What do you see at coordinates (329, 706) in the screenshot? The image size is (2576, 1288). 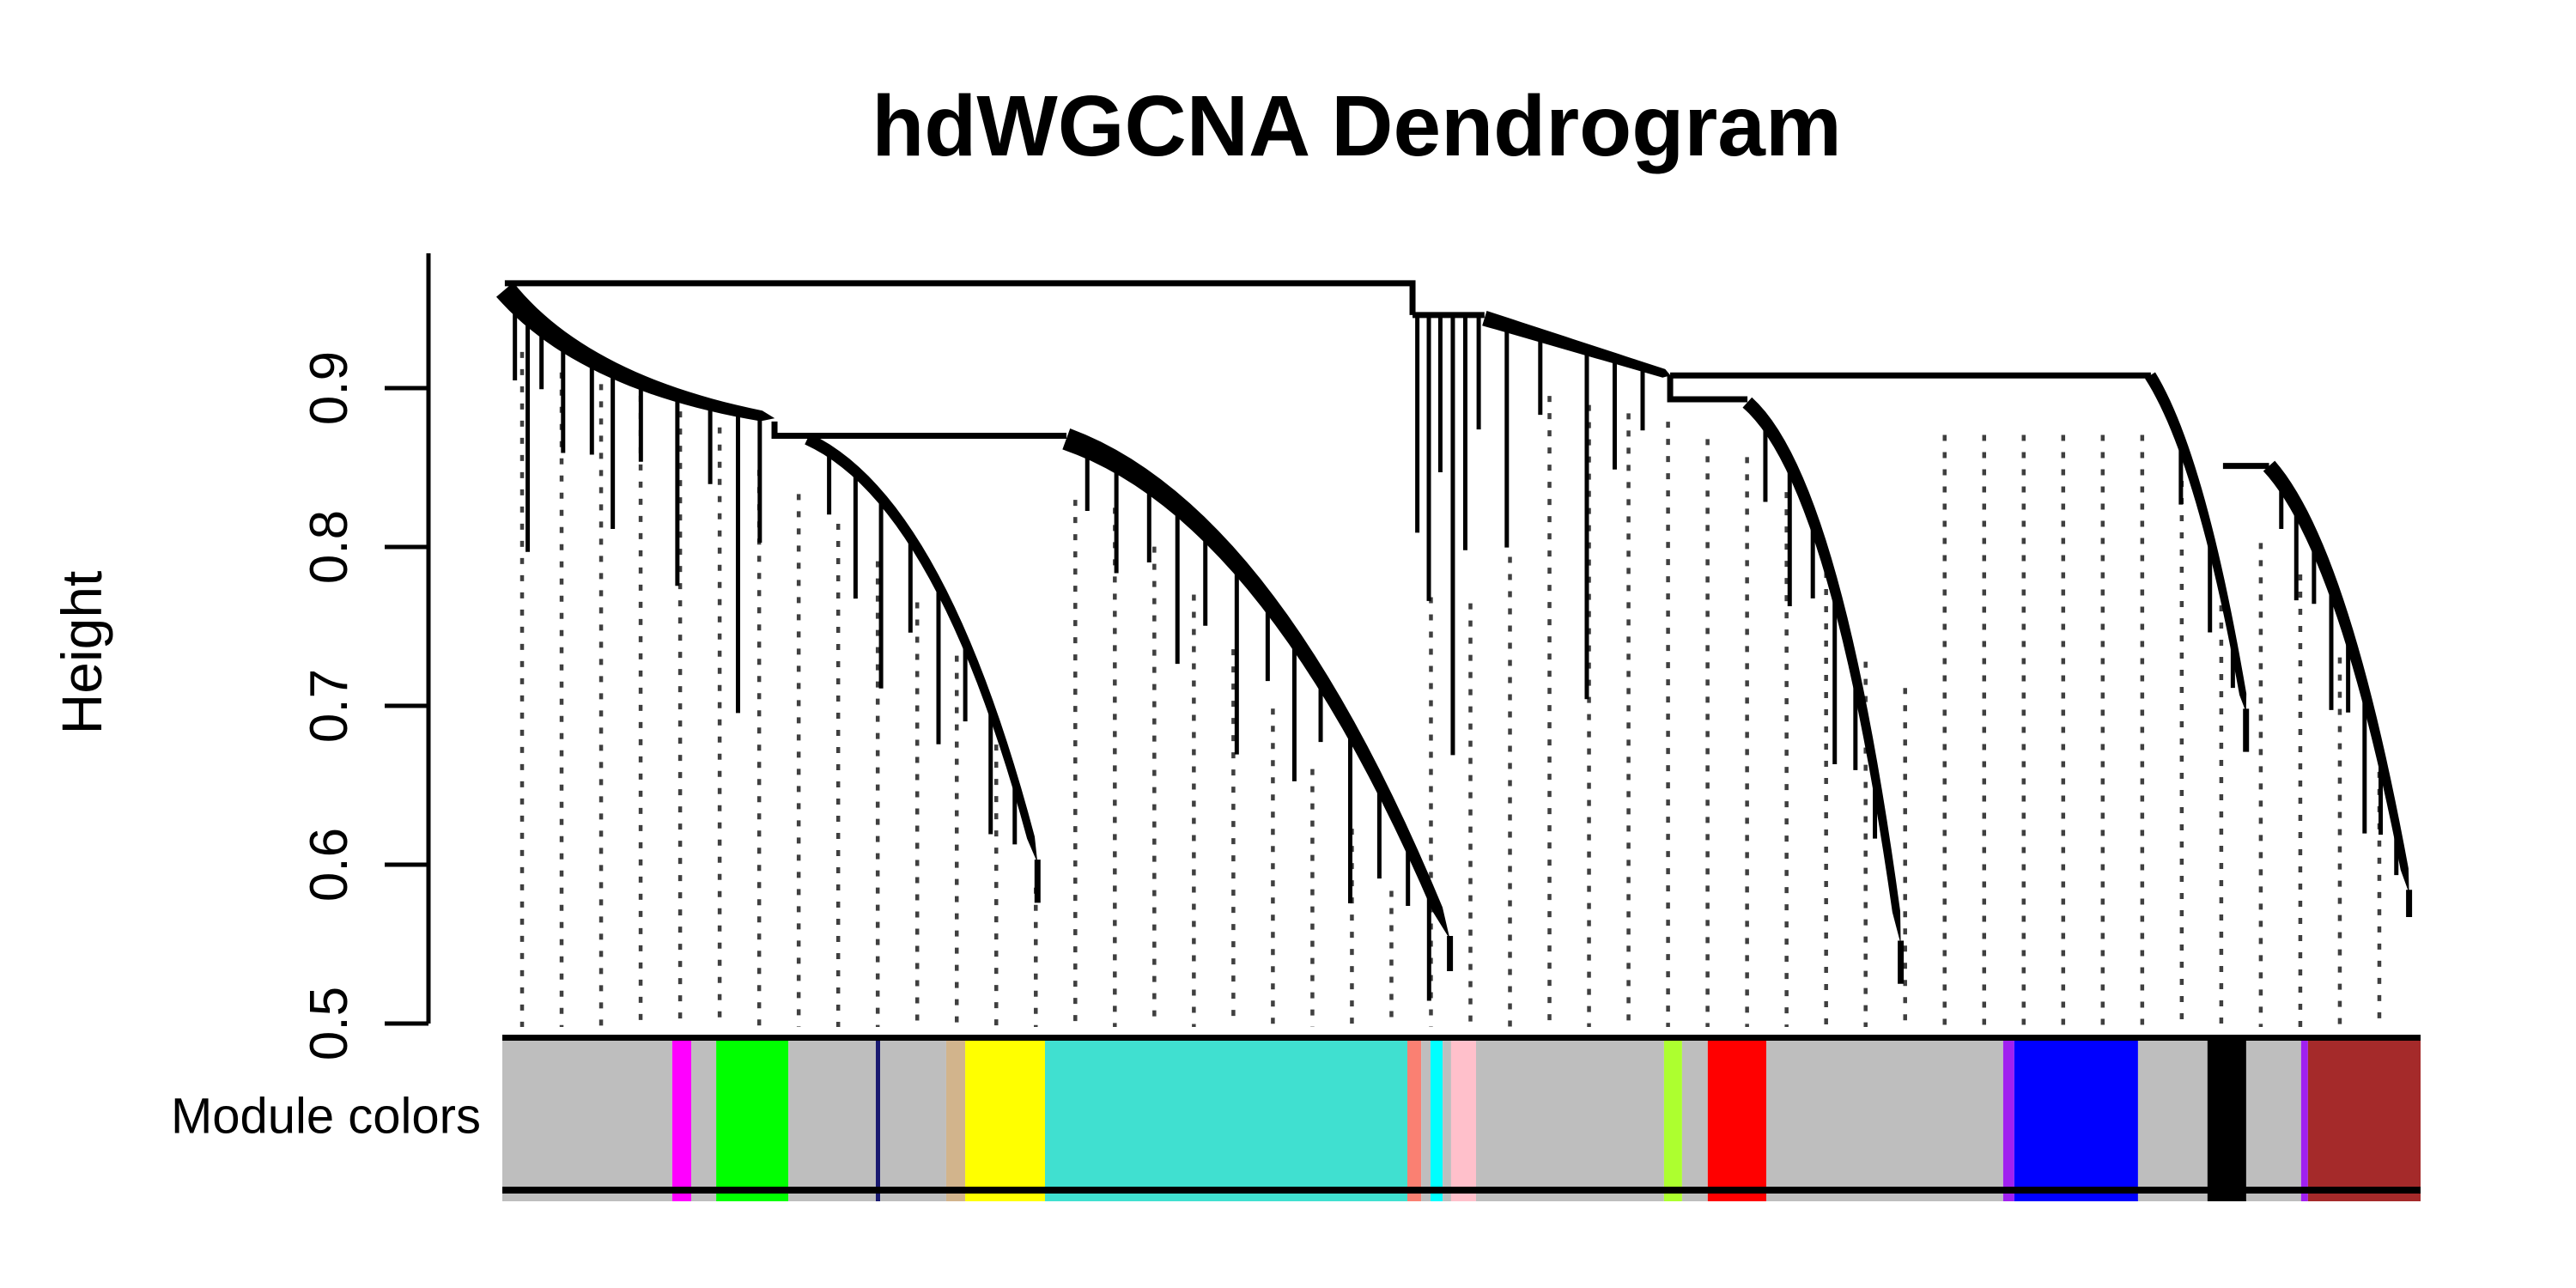 I see `y-tick-label: 0.7` at bounding box center [329, 706].